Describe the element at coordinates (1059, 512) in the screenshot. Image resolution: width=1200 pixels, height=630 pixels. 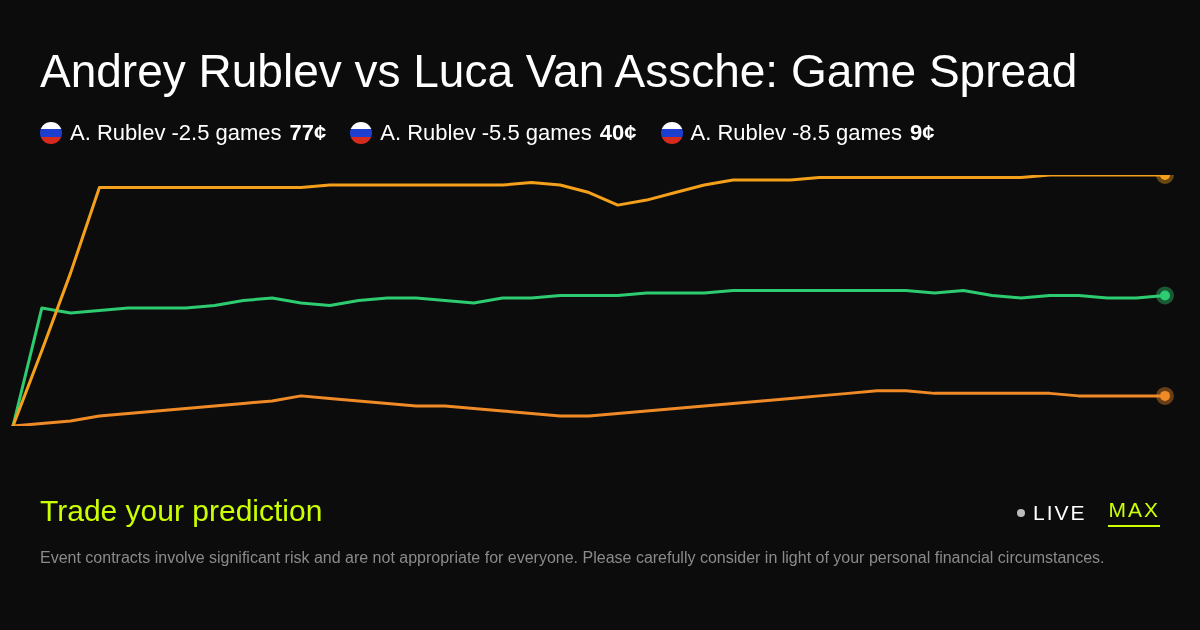
I see `text: LIVE` at that location.